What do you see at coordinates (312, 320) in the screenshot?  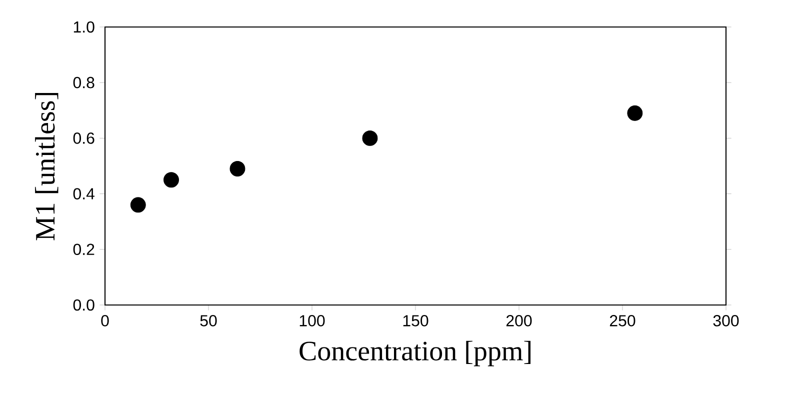 I see `x-tick-label: 100` at bounding box center [312, 320].